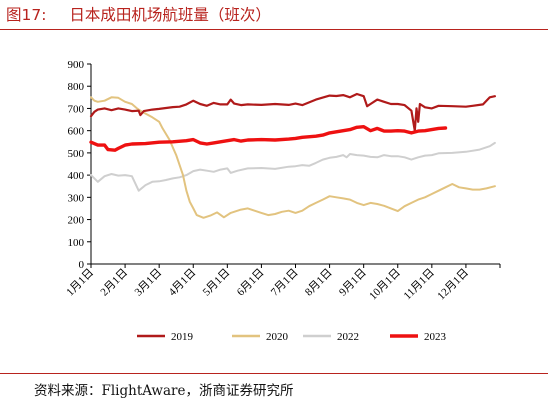  Describe the element at coordinates (82, 265) in the screenshot. I see `y-tick-label: 0` at that location.